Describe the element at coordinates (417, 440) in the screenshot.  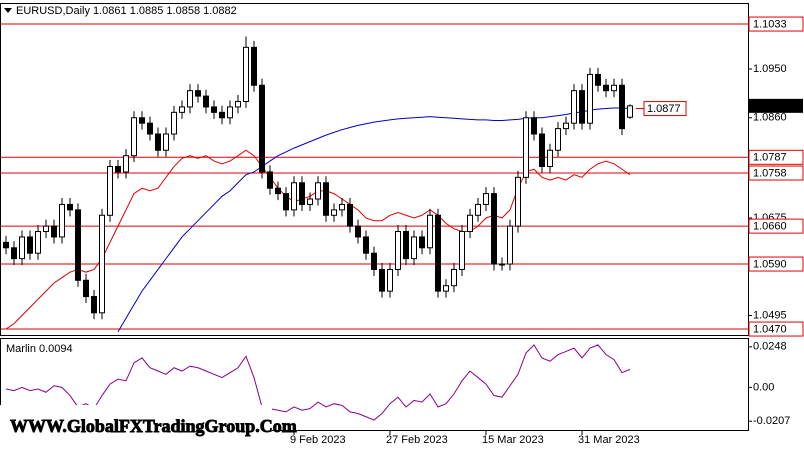
I see `x-tick-label: 27 Feb 2023` at that location.